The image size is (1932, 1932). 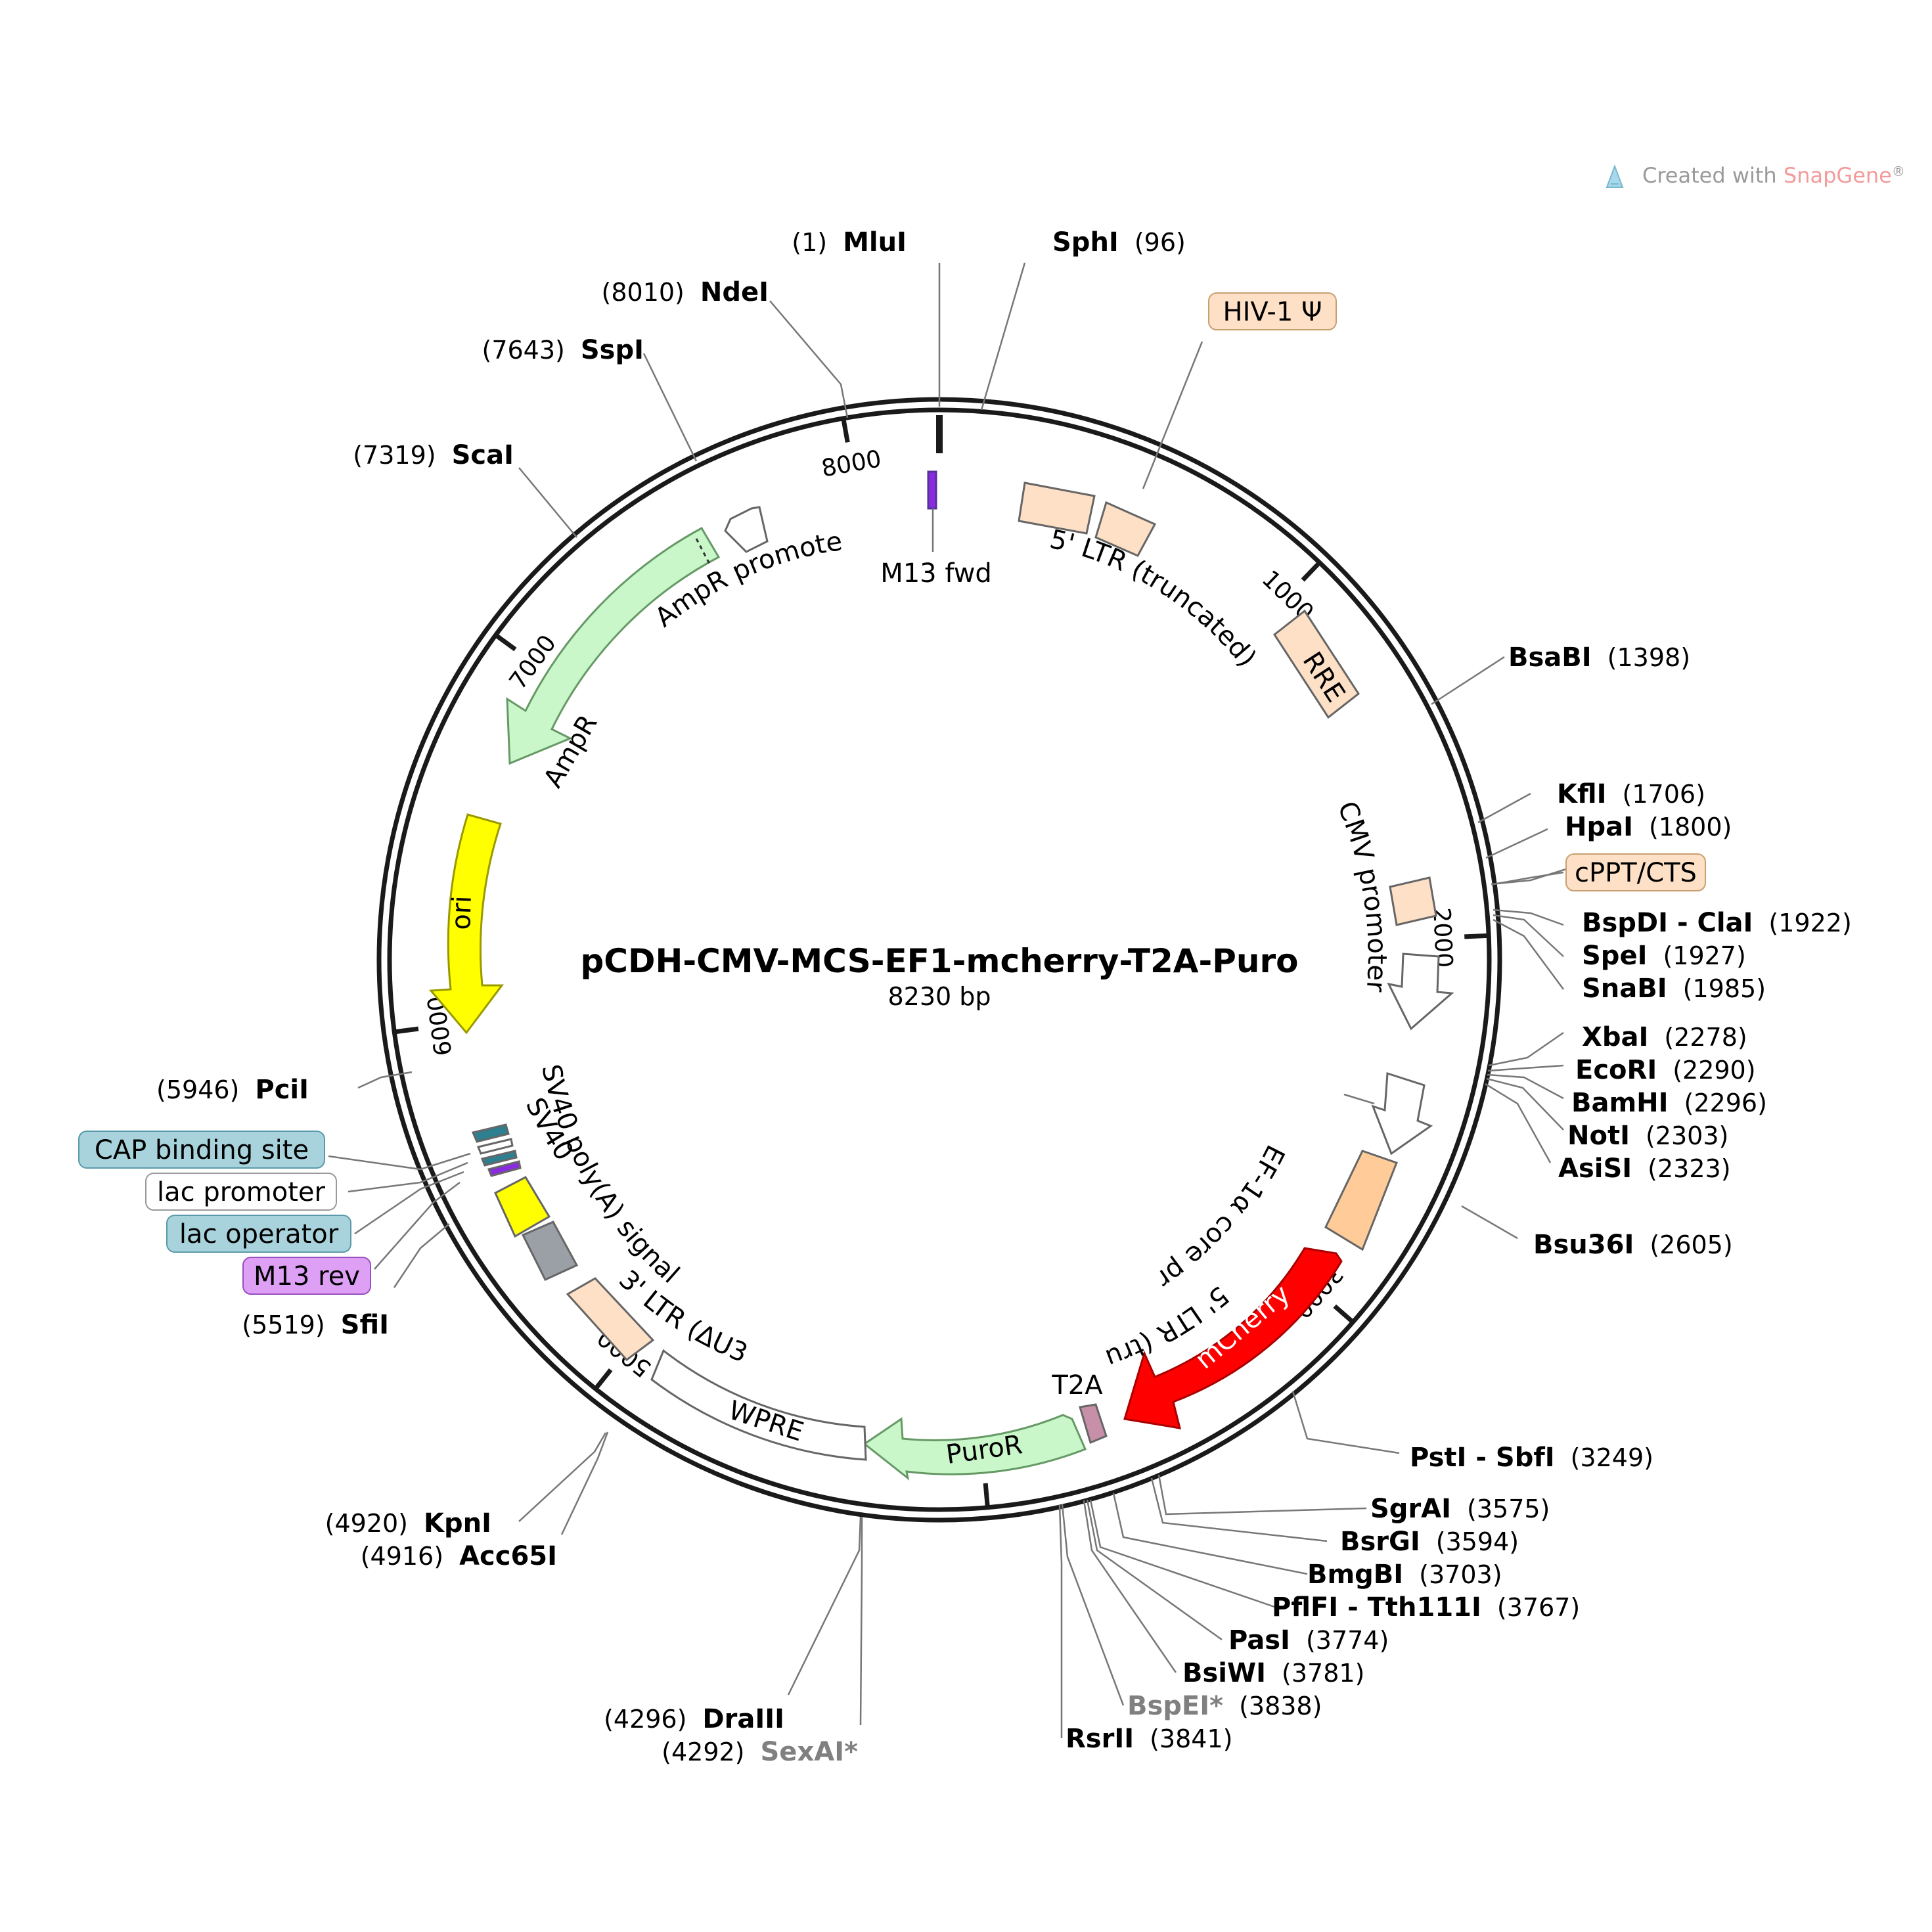 I want to click on m13-rev-mark, so click(x=504, y=1168).